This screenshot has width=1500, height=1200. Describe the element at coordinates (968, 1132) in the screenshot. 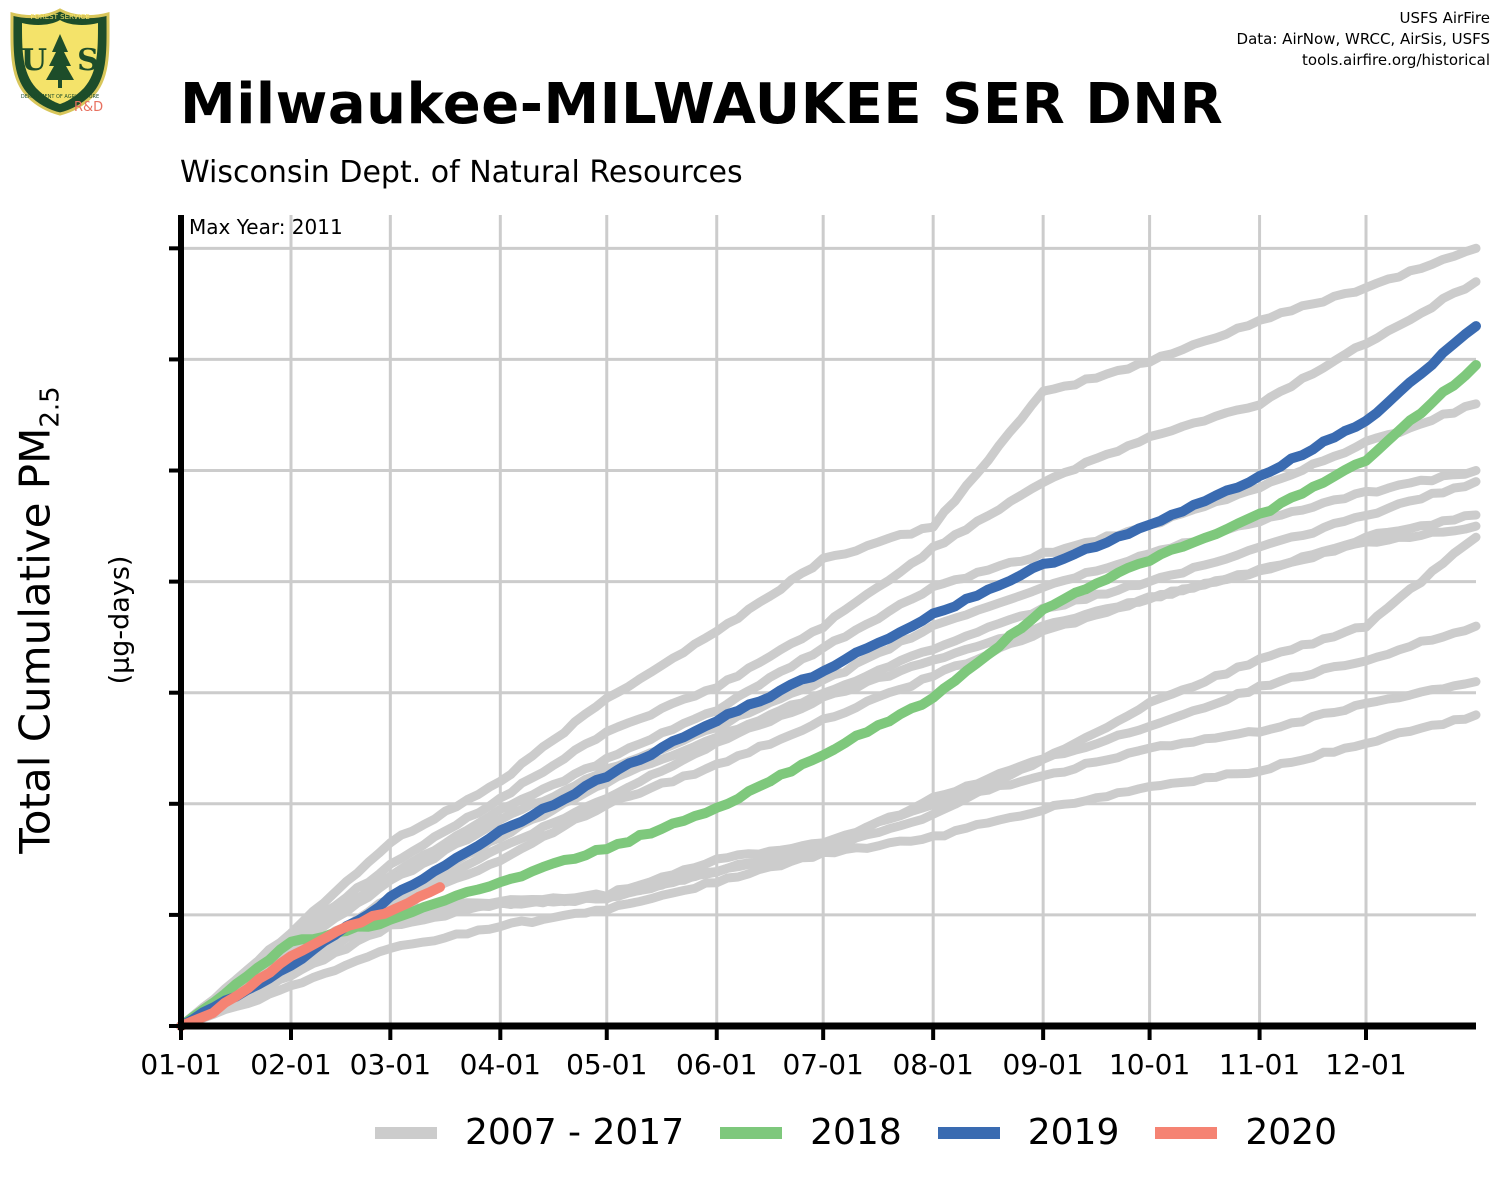

I see `legend-swatch-2019` at that location.